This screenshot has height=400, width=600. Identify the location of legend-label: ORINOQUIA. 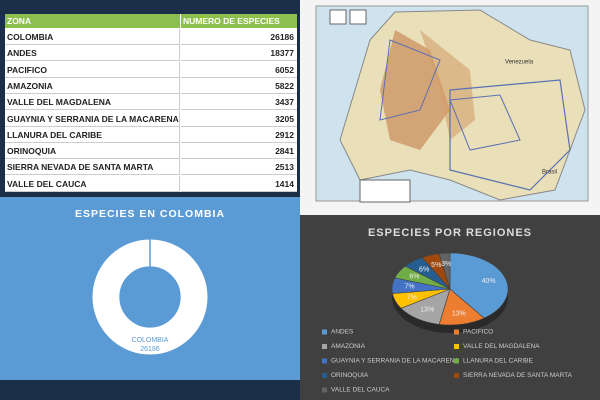
(350, 375).